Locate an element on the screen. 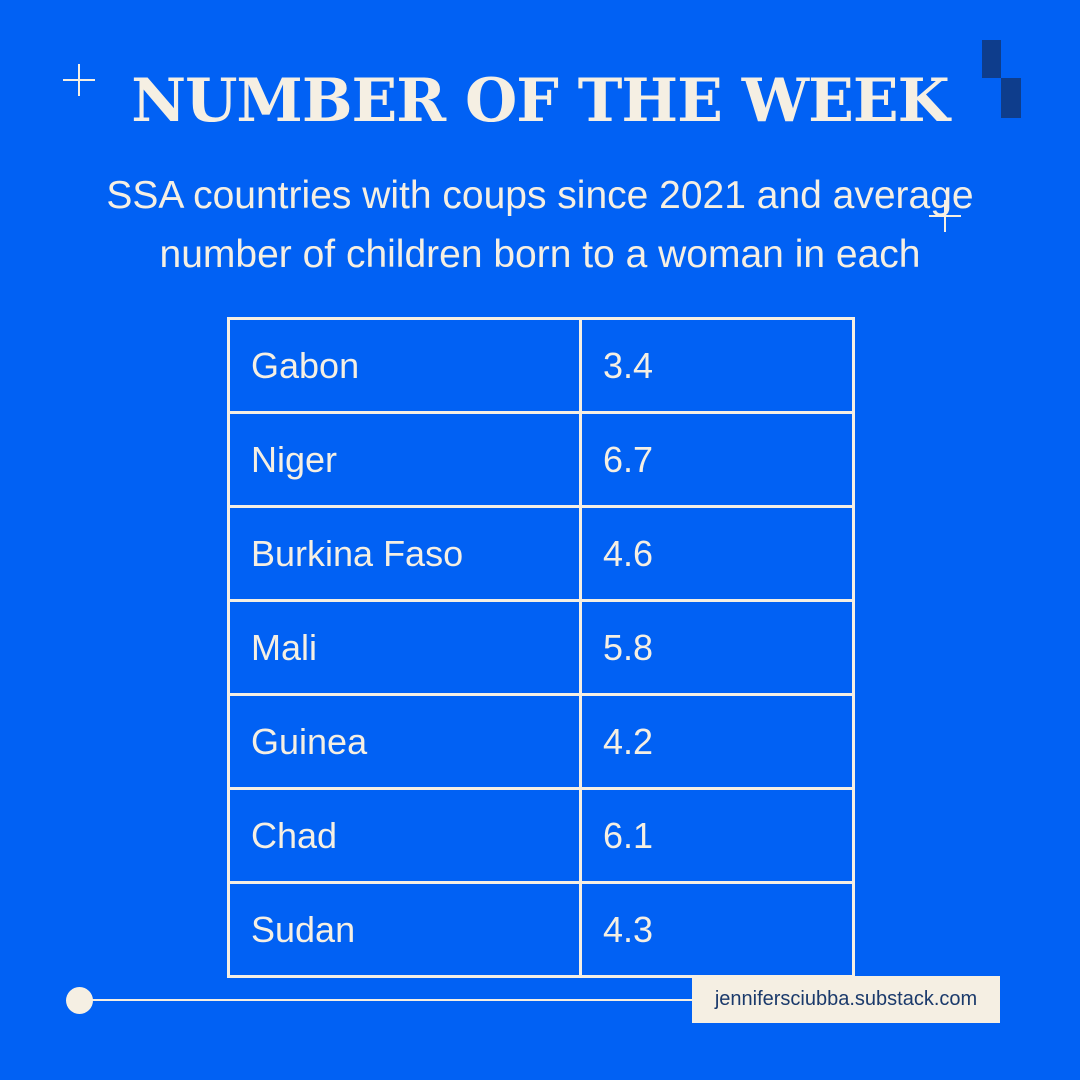 The width and height of the screenshot is (1080, 1080). value-cell: 5.8 is located at coordinates (717, 647).